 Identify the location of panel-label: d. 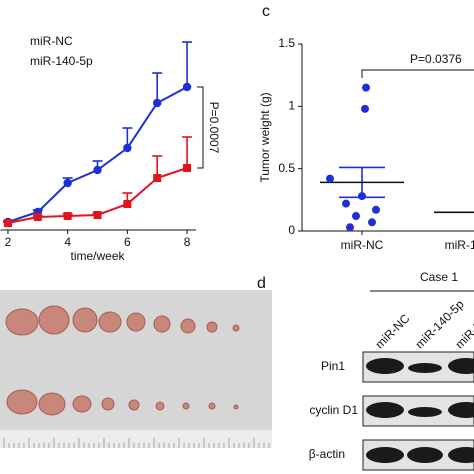
(261, 283).